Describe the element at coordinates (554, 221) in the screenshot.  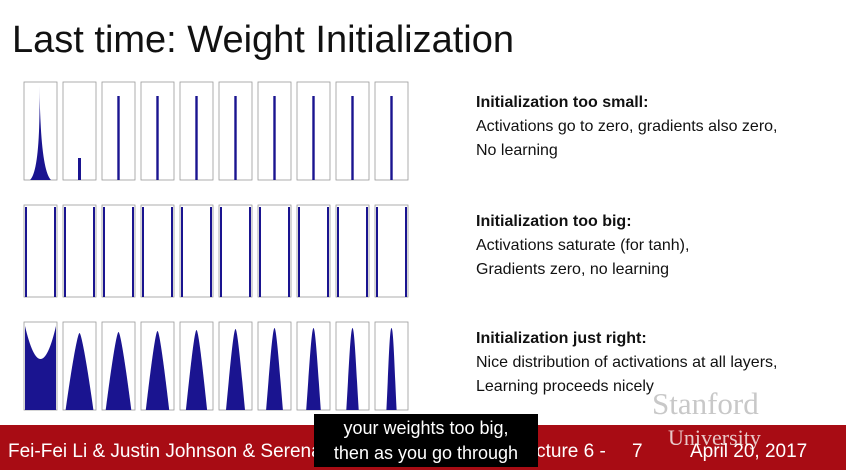
I see `note-heading: Initialization too big:` at that location.